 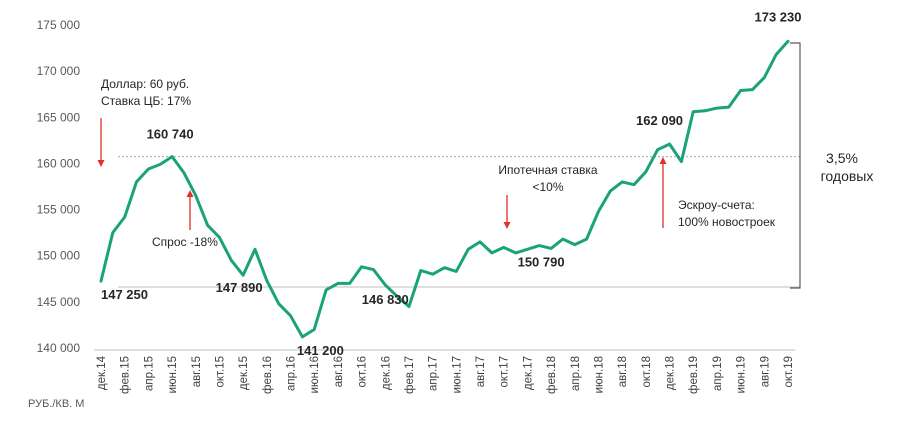 I want to click on x-tick-label: окт.17, so click(x=505, y=372).